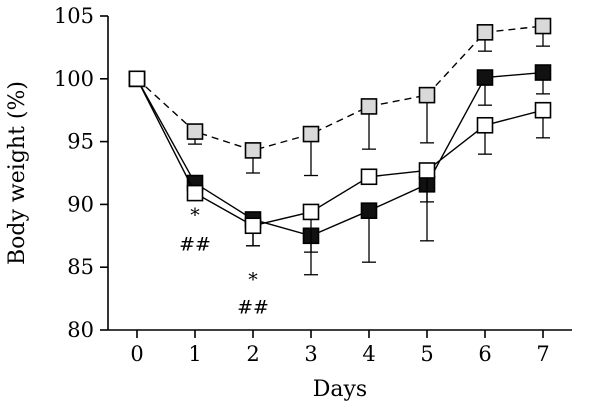 Image resolution: width=600 pixels, height=408 pixels. I want to click on x-tick-label: 7, so click(542, 354).